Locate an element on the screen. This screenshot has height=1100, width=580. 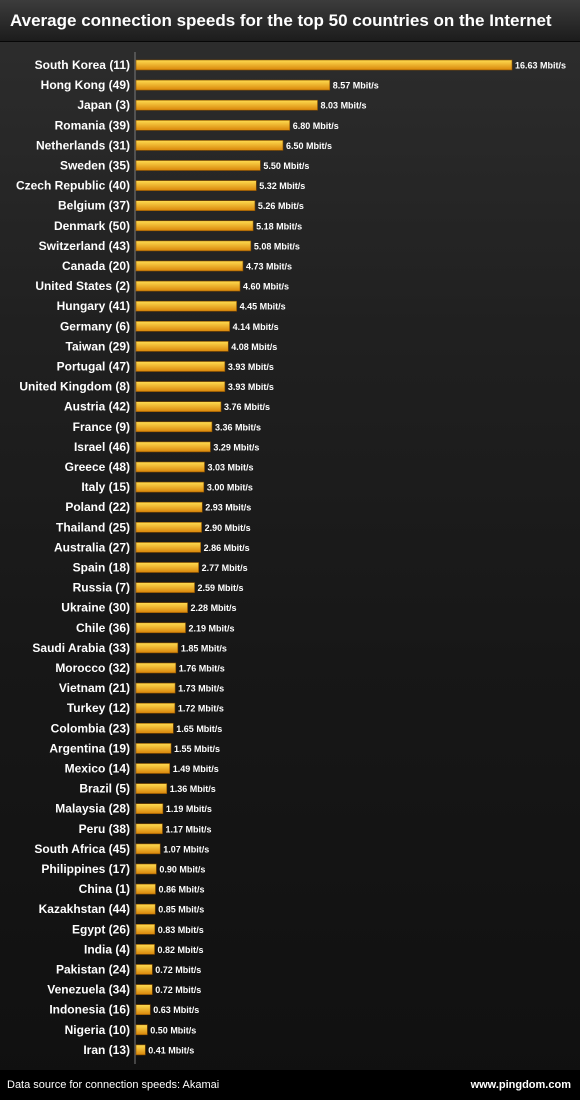
category-label: Taiwan (29) is located at coordinates (98, 346).